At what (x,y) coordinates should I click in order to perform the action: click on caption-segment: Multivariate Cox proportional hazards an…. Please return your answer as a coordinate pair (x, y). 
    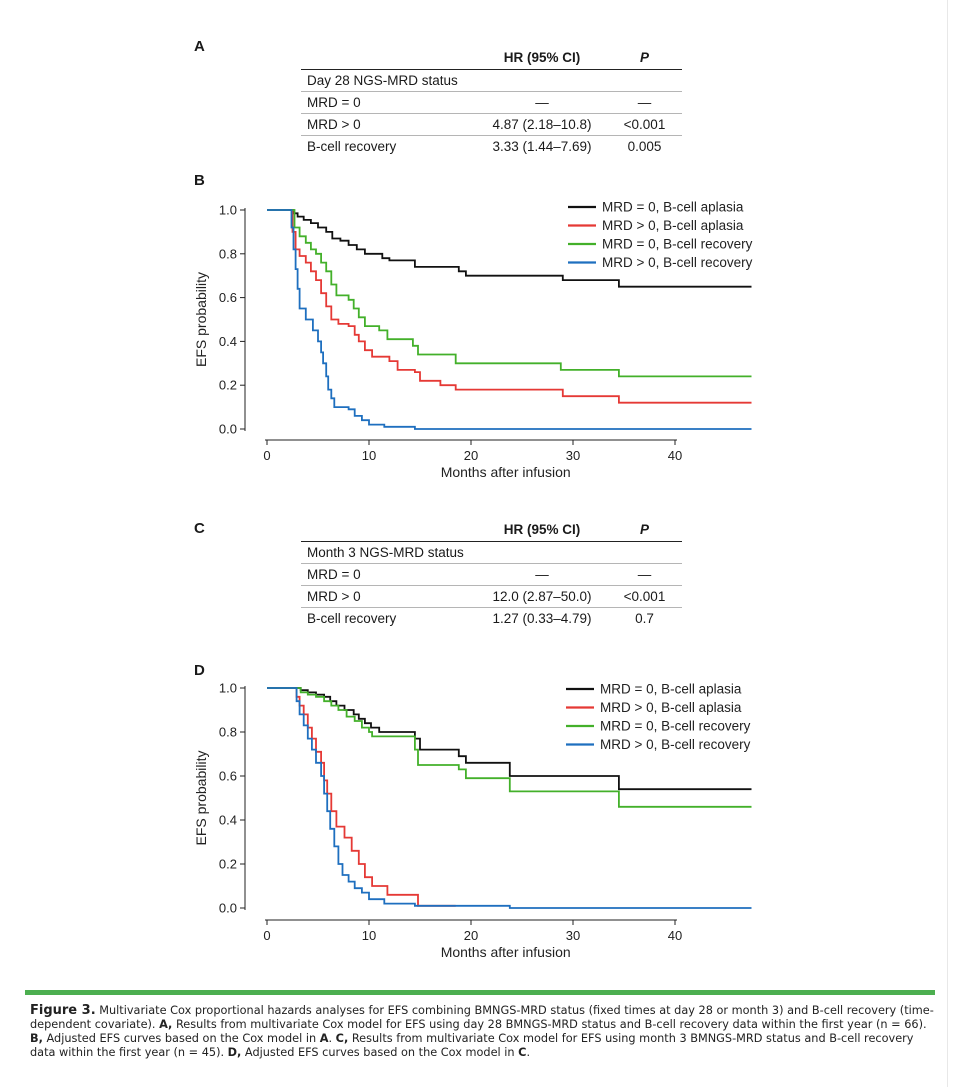
    Looking at the image, I should click on (482, 1017).